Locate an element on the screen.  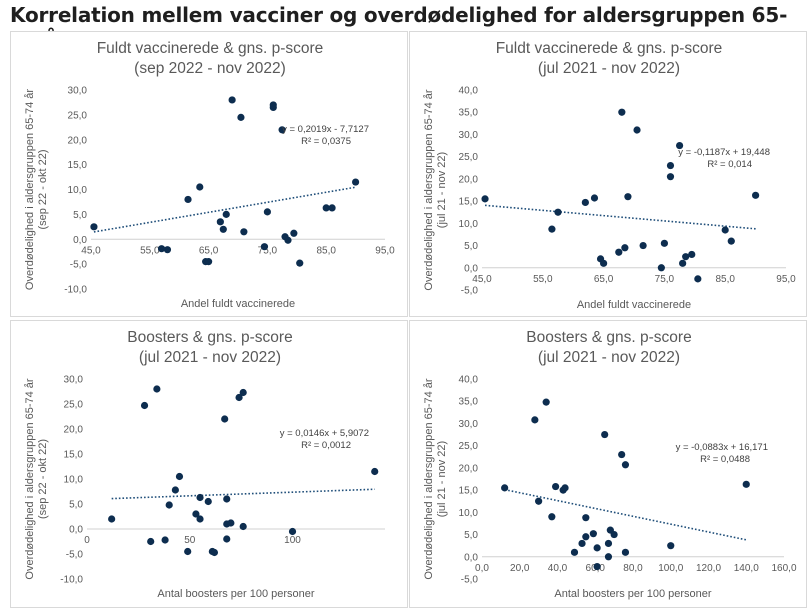
r-squared-label: R² = 0,0375 is located at coordinates (326, 141).